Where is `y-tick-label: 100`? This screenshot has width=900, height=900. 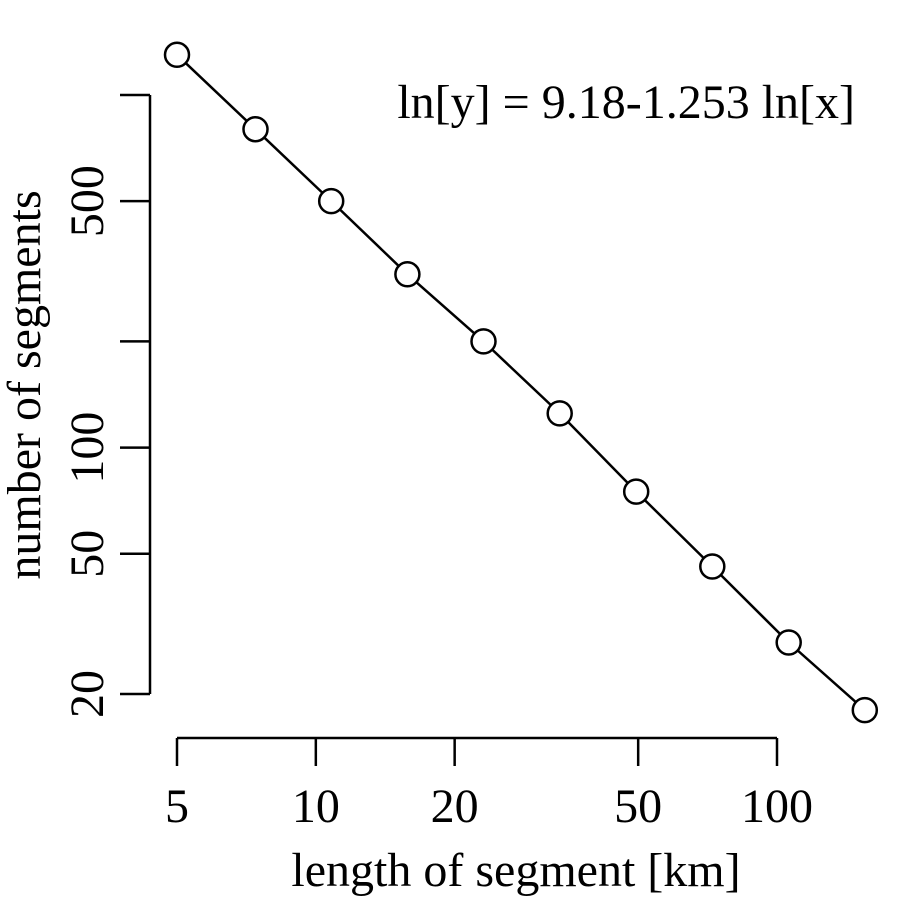
y-tick-label: 100 is located at coordinates (87, 448).